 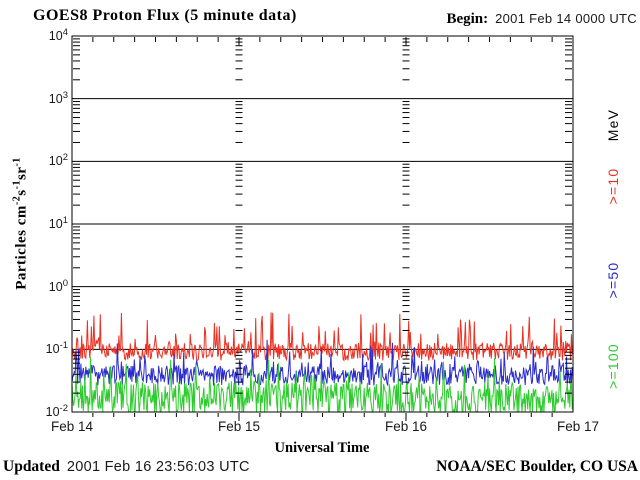 I want to click on series-line-ge50, so click(x=322, y=362).